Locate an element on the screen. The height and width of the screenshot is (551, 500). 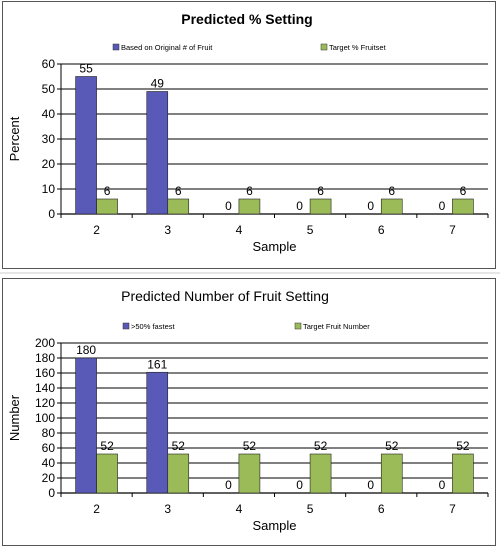
y-tick-label: 180 is located at coordinates (45, 358).